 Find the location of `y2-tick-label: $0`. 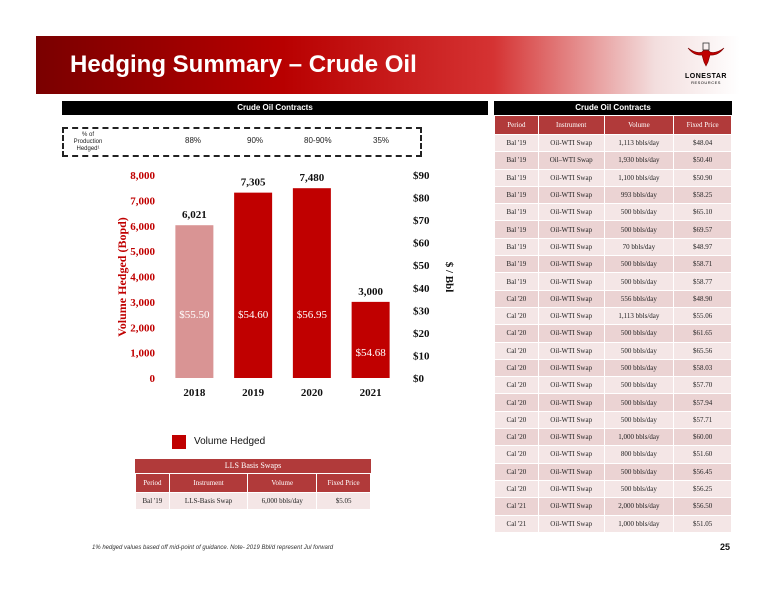

y2-tick-label: $0 is located at coordinates (419, 379).